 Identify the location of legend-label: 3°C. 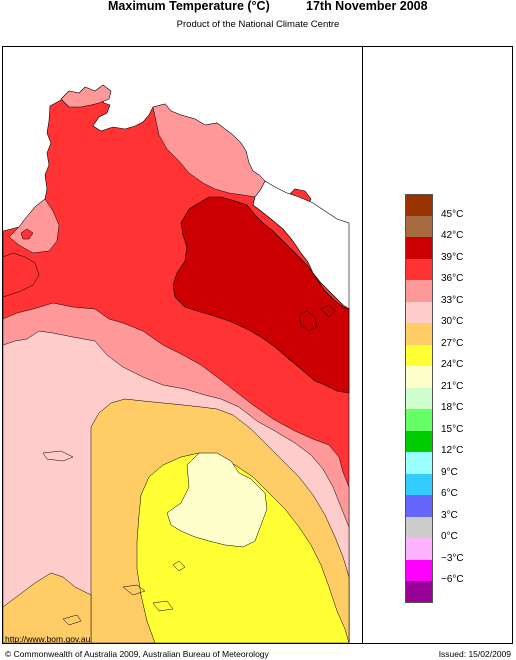
(449, 515).